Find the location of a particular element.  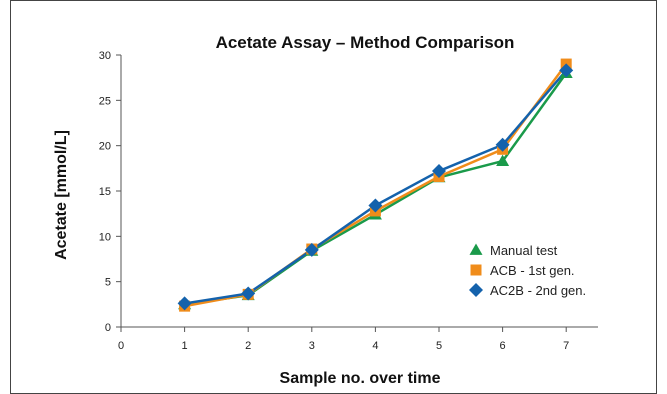

x-tick-label: 1 is located at coordinates (185, 346).